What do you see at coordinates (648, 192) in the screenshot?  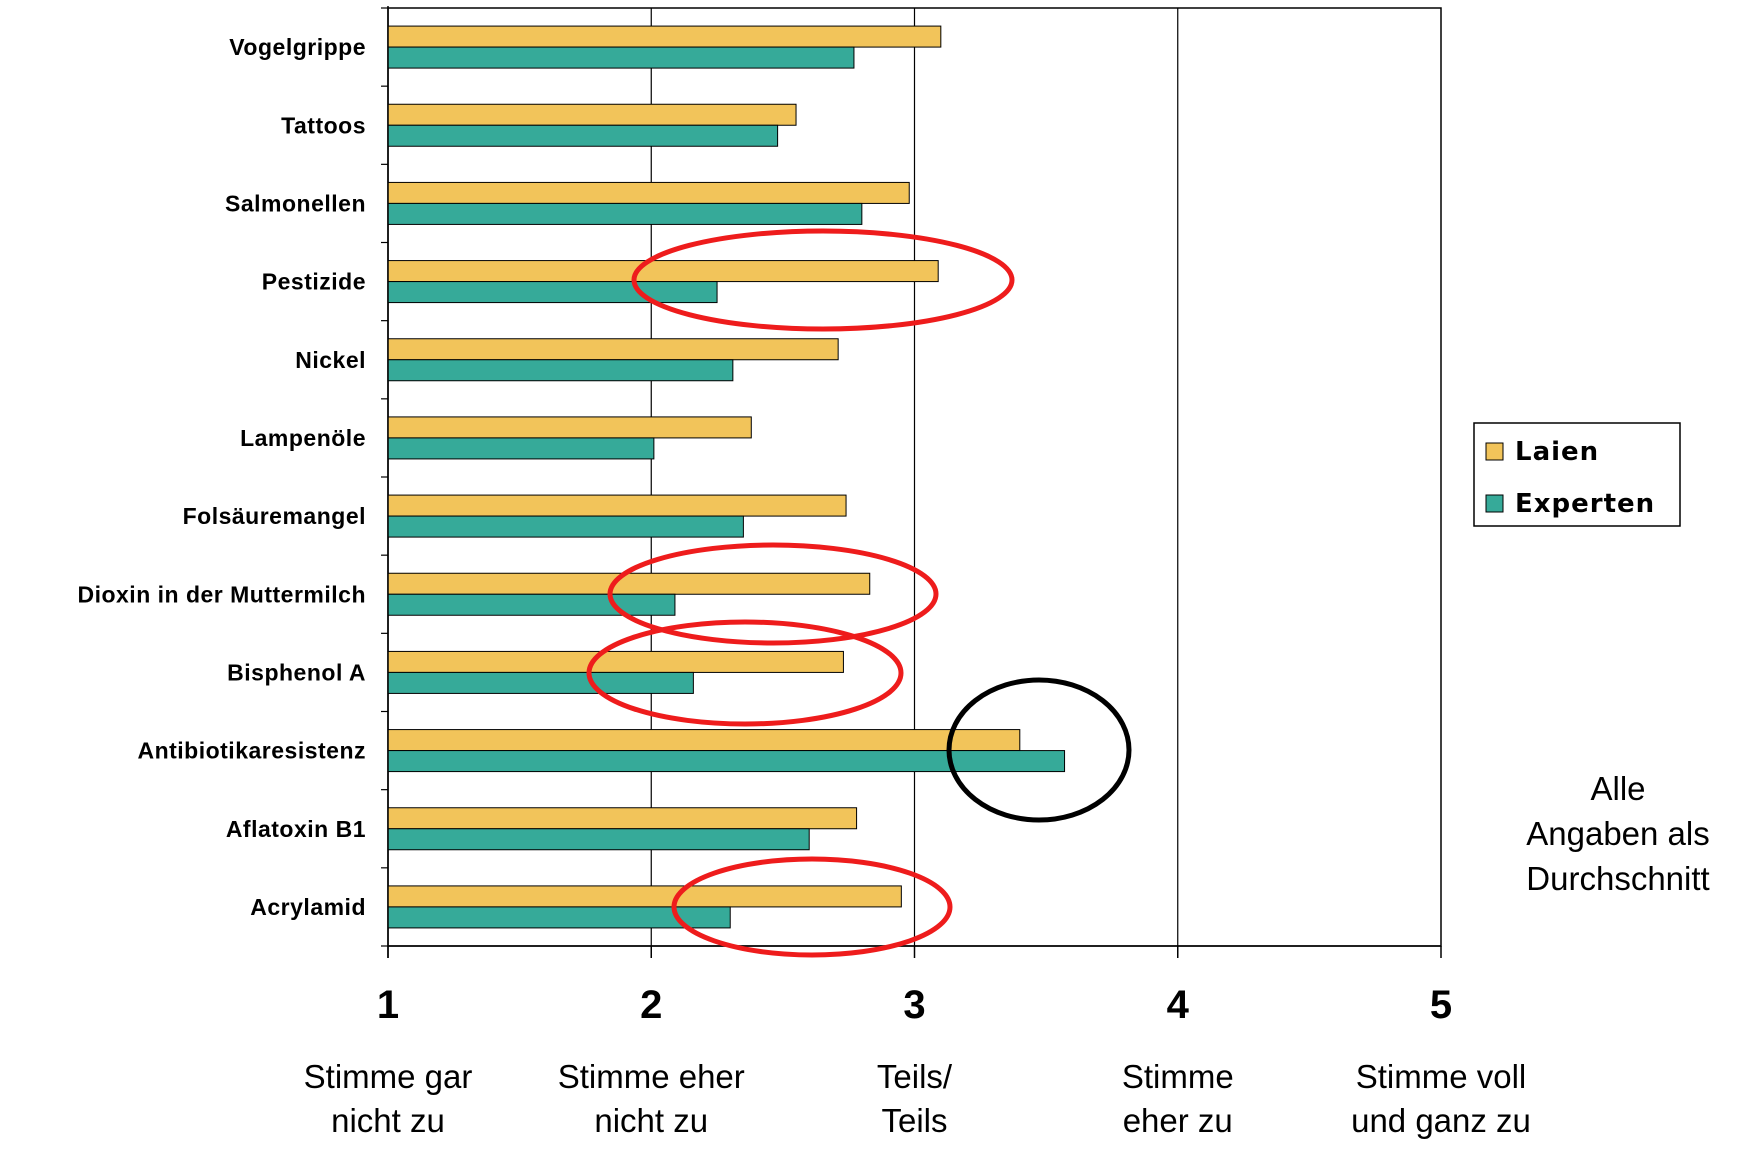 I see `bar-laien-salmonellen` at bounding box center [648, 192].